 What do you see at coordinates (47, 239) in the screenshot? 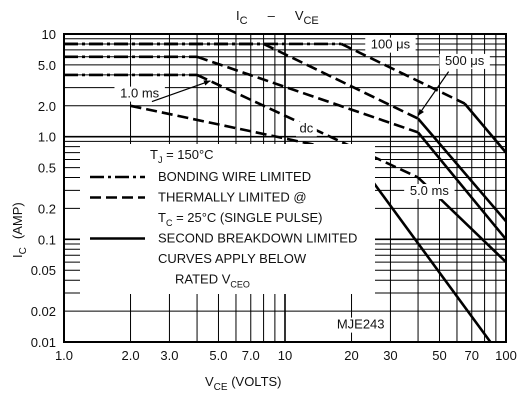
I see `y-tick-label: 0.1` at bounding box center [47, 239].